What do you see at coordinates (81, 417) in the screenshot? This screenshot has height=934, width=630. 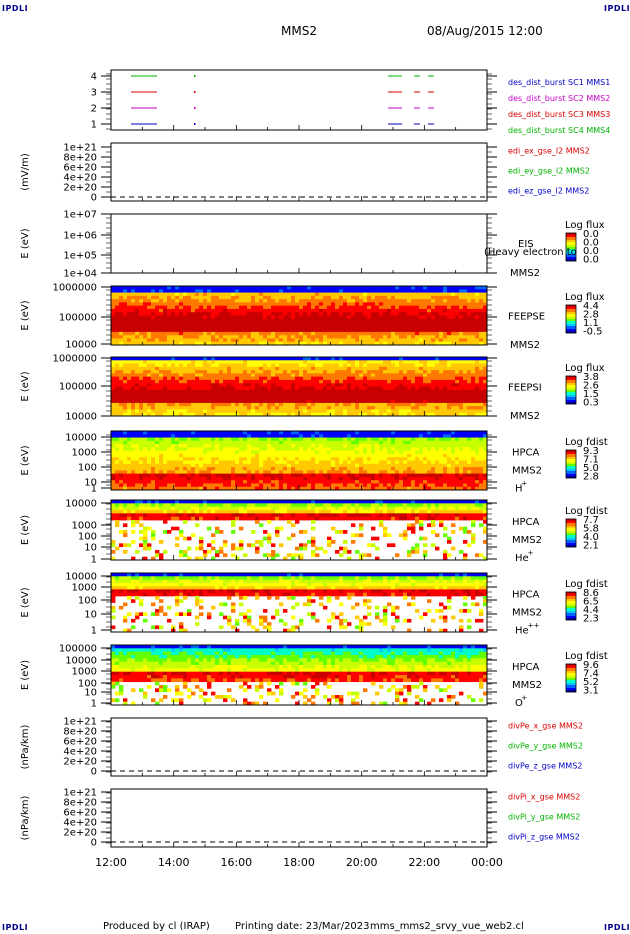 I see `ytick-label-feepsi: 10000` at bounding box center [81, 417].